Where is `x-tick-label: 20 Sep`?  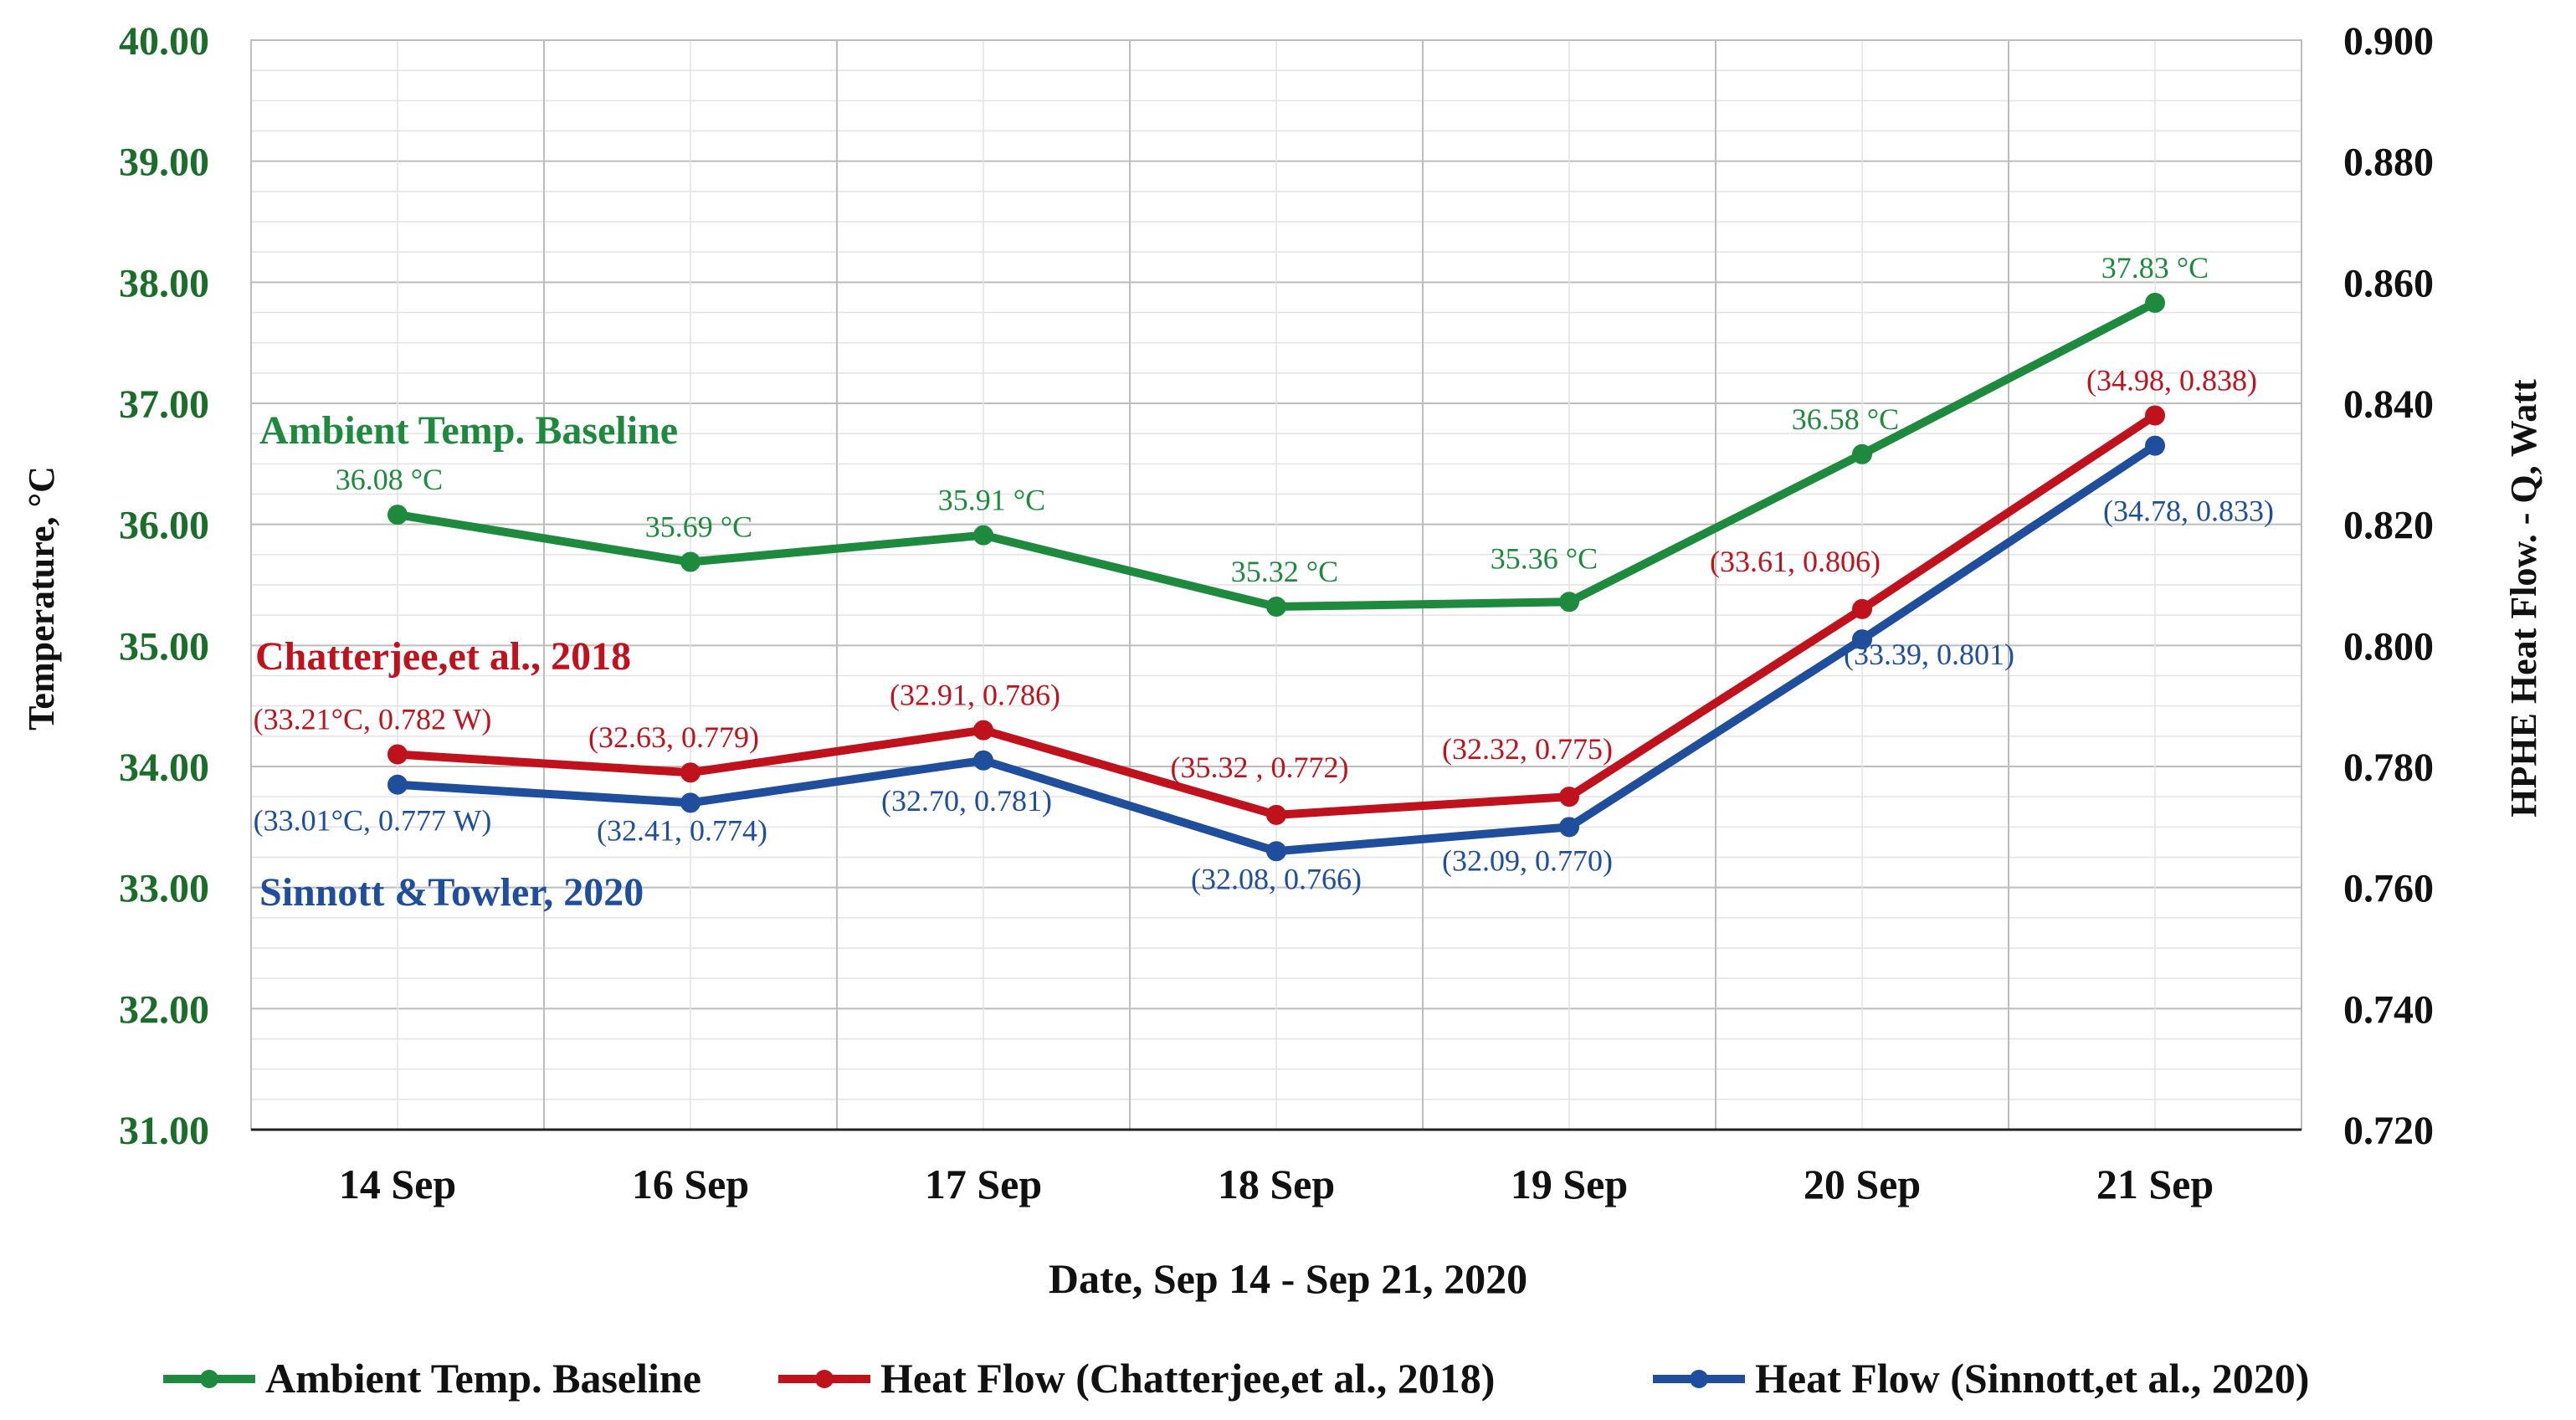
x-tick-label: 20 Sep is located at coordinates (1862, 1184).